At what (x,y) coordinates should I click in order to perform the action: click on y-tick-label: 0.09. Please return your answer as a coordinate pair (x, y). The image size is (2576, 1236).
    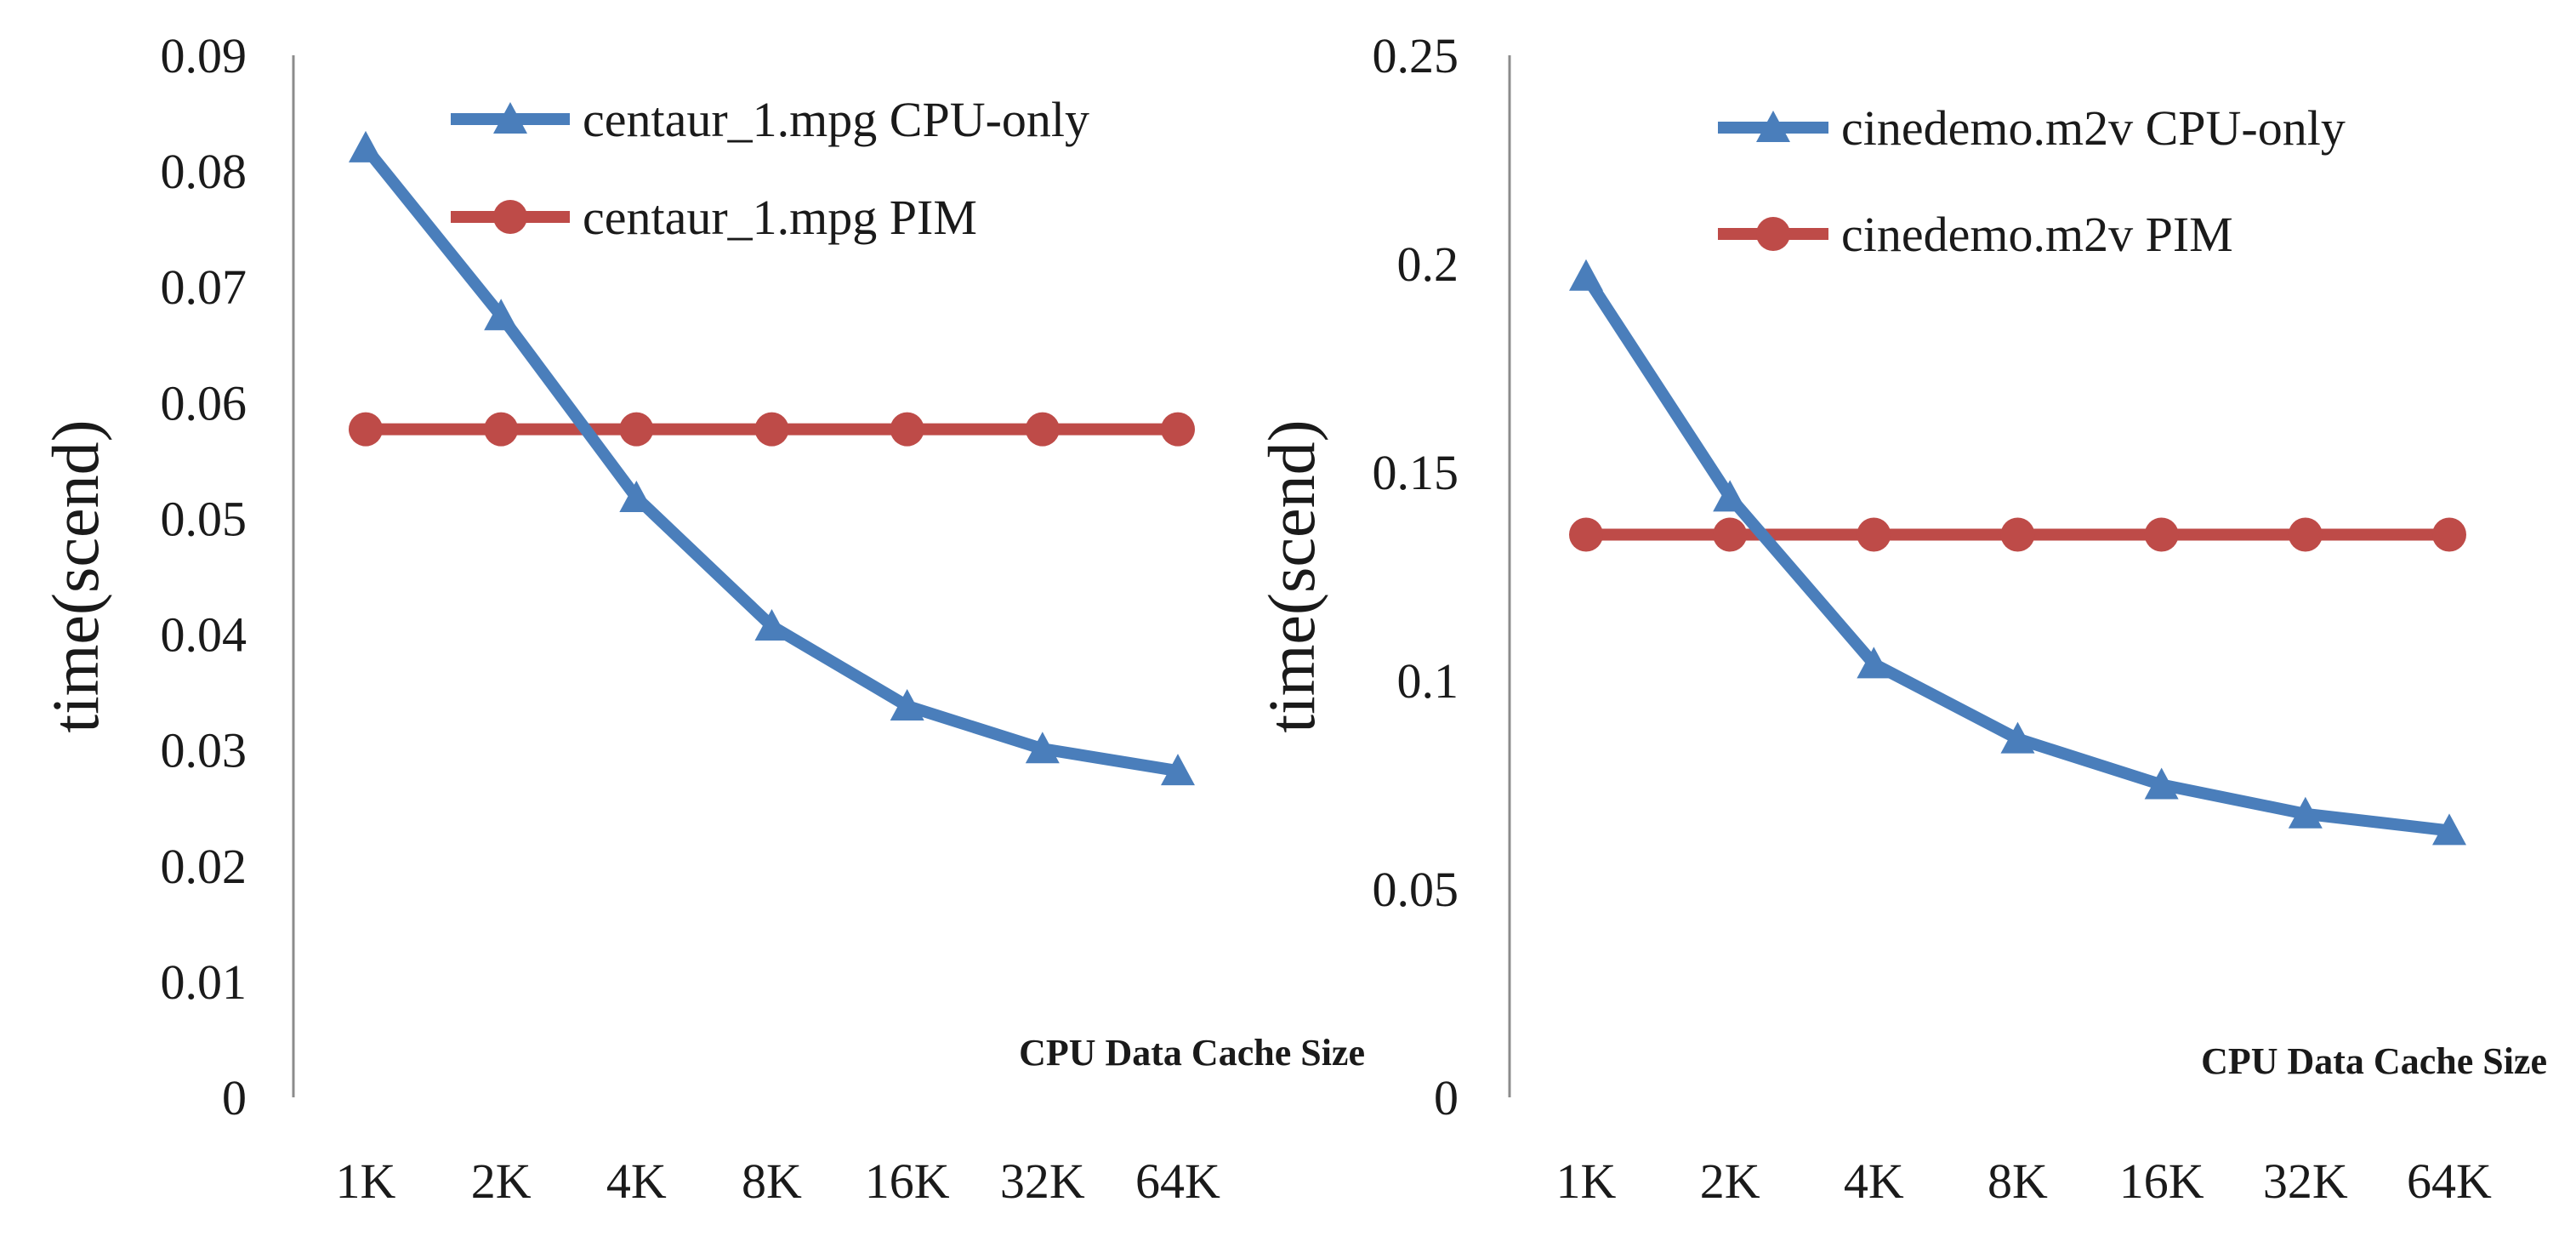
    Looking at the image, I should click on (204, 55).